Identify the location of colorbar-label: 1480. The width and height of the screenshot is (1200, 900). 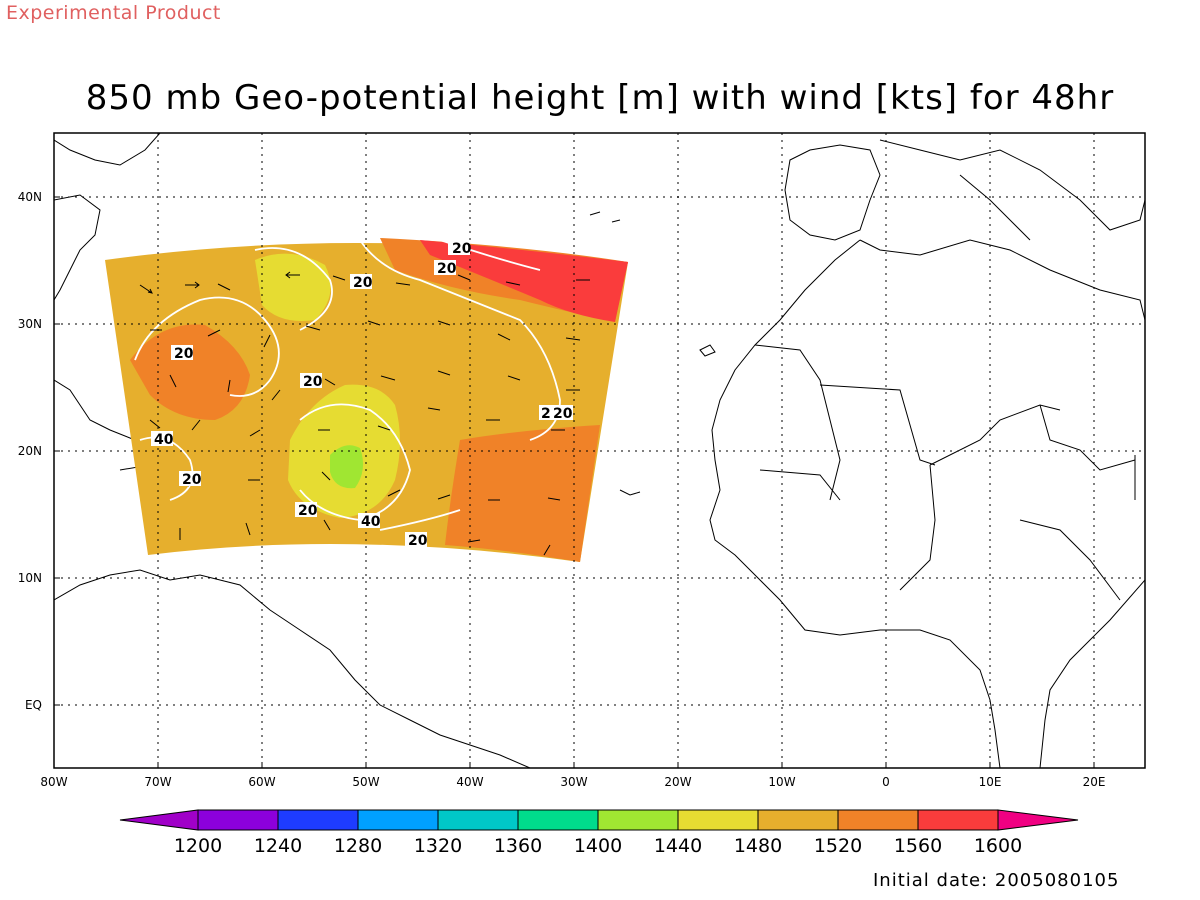
(758, 846).